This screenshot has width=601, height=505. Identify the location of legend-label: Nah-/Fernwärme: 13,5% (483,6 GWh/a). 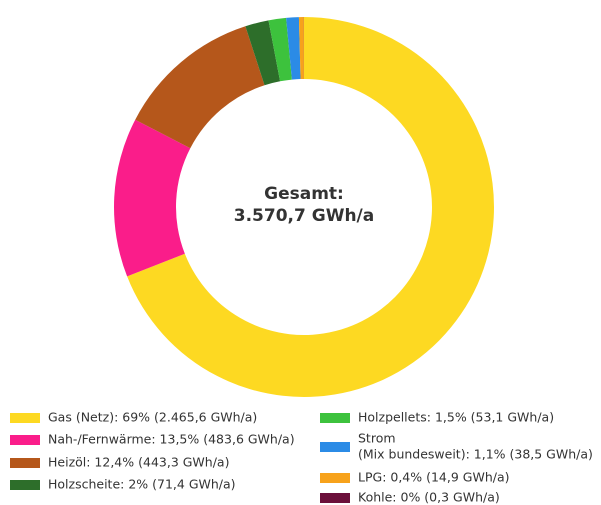
(171, 439).